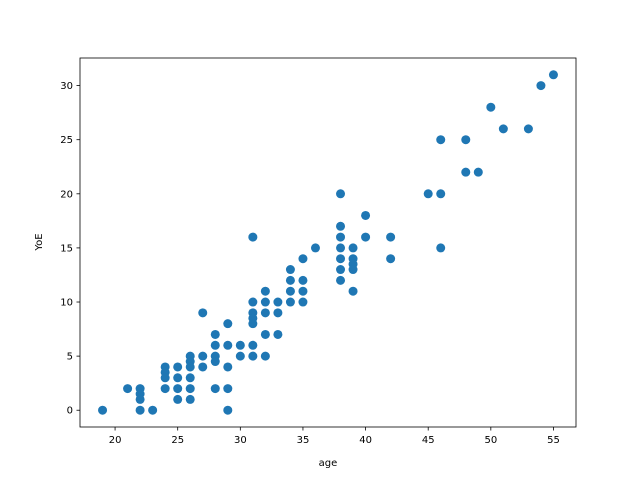 Image resolution: width=640 pixels, height=480 pixels. I want to click on x-tick-label: 35, so click(303, 440).